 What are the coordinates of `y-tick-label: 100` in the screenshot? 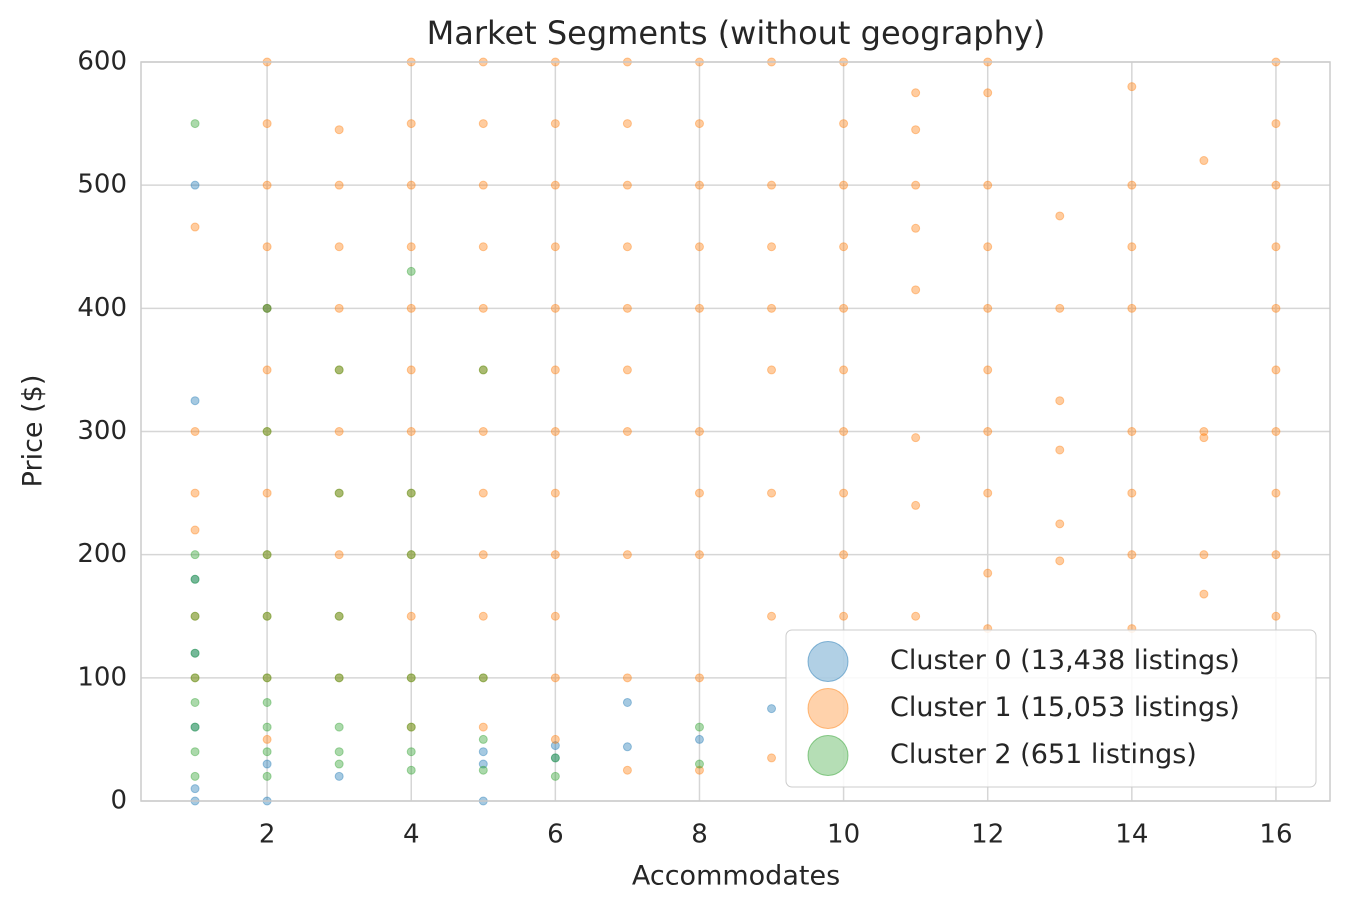 It's located at (102, 677).